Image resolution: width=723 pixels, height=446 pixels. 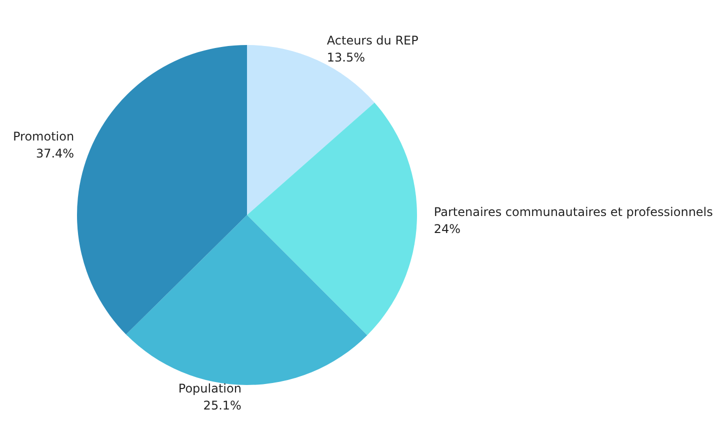 I want to click on data-label: 24%, so click(x=447, y=229).